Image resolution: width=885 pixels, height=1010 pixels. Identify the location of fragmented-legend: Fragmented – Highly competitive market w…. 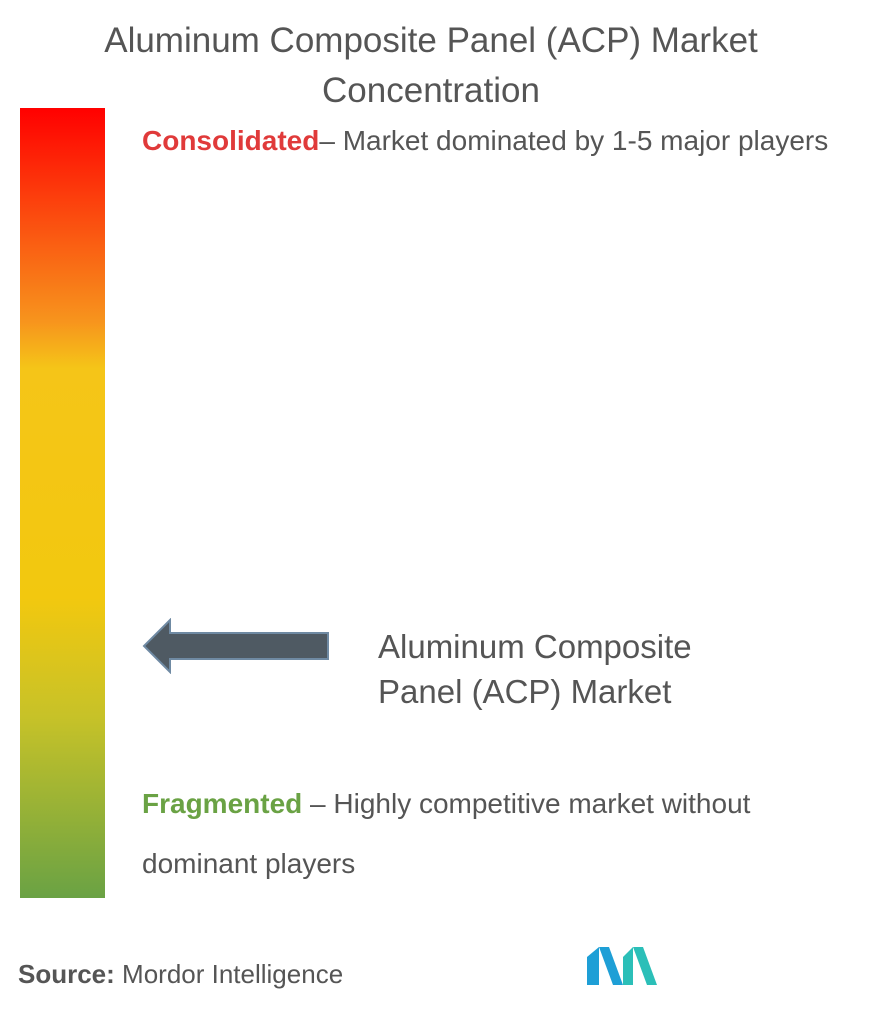
(497, 834).